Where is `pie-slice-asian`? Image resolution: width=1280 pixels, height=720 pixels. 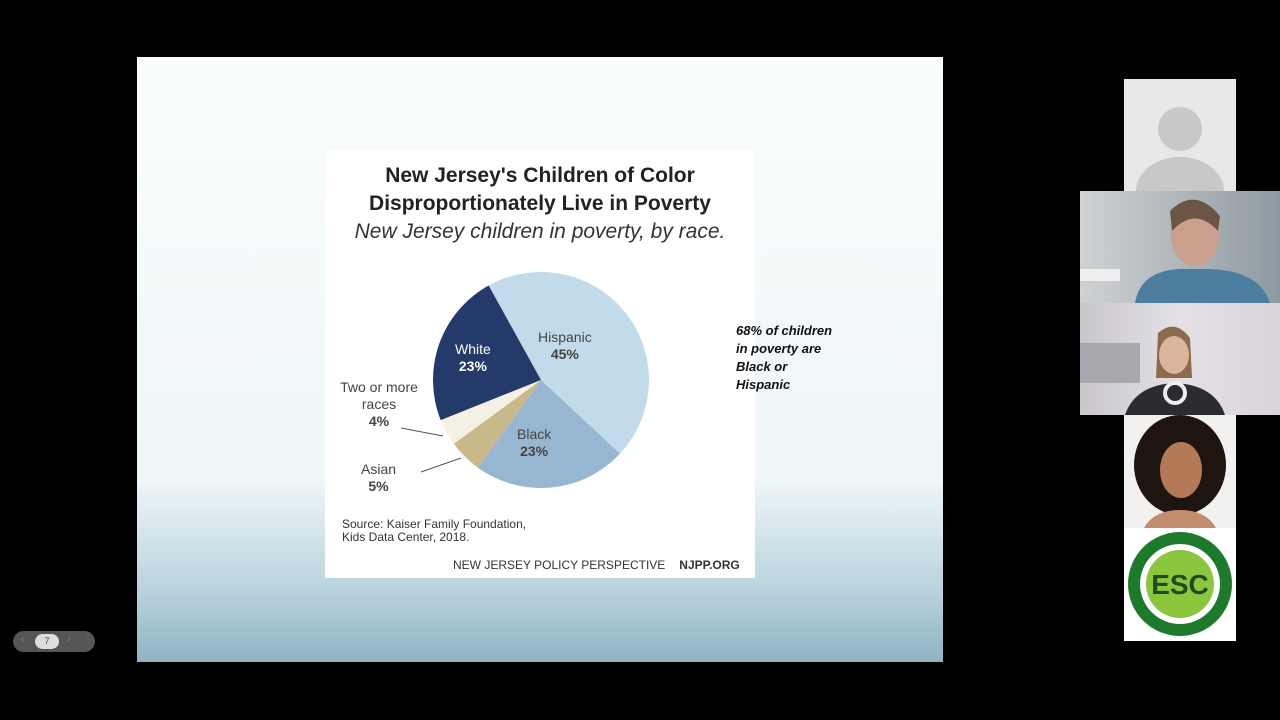
pie-slice-asian is located at coordinates (497, 424).